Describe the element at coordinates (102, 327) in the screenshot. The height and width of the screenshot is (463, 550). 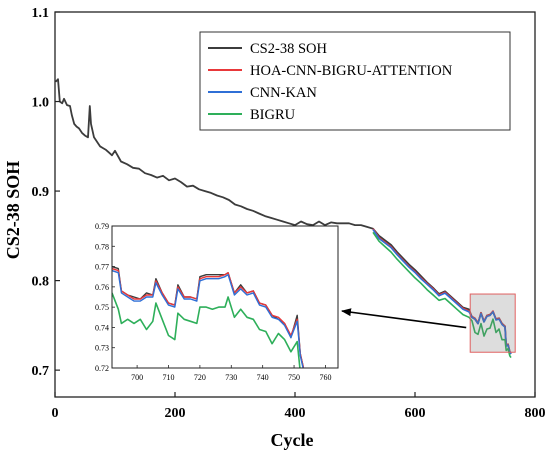
I see `inset-y-tick-label: 0.74` at that location.